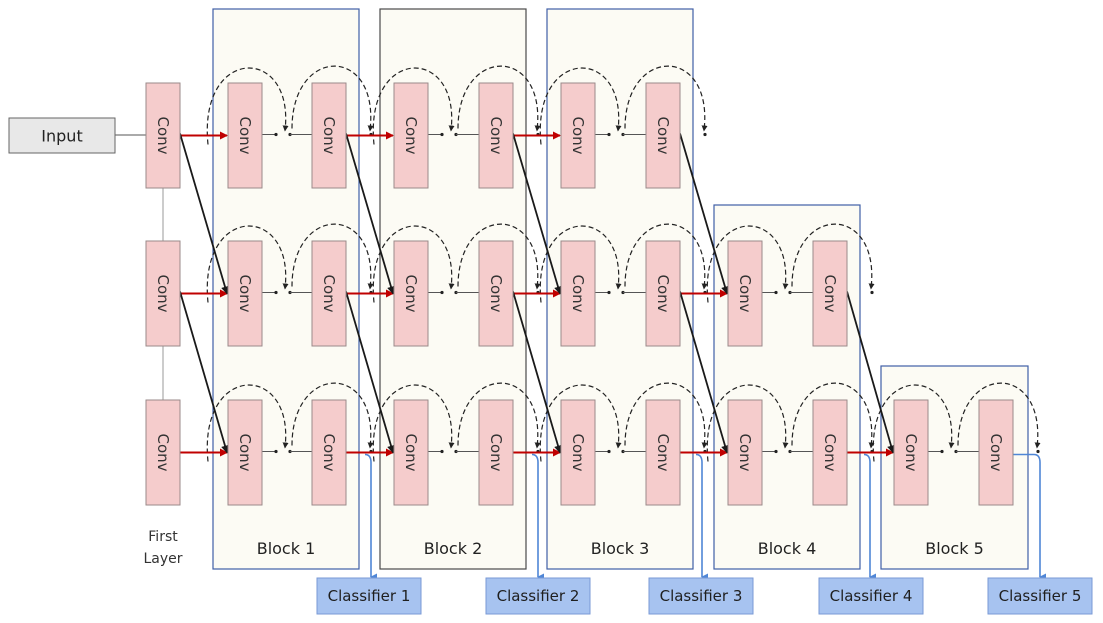 The width and height of the screenshot is (1103, 623). I want to click on block-2-label: Block 2, so click(453, 548).